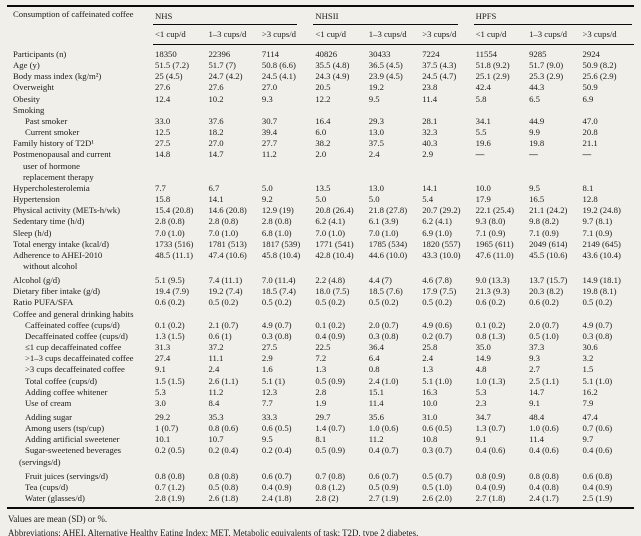 This screenshot has width=641, height=536. Describe the element at coordinates (430, 402) in the screenshot. I see `cell-value: 10.0` at that location.